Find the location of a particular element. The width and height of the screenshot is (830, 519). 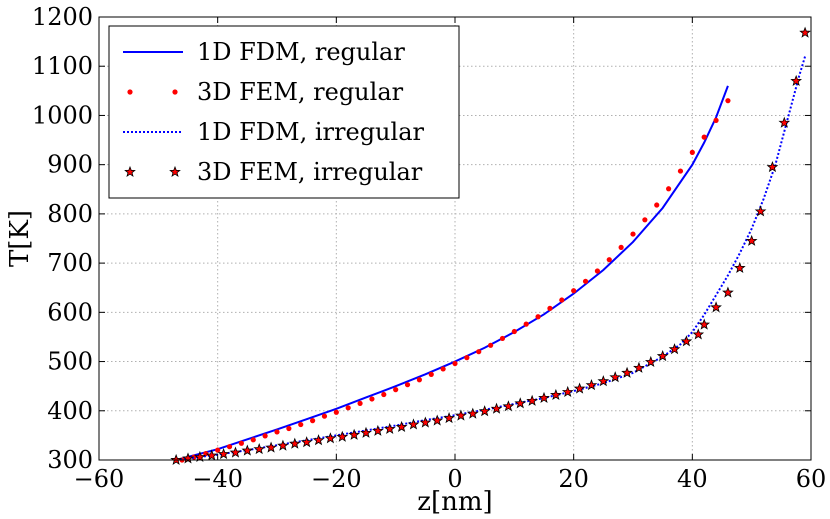

y-tick-label: 800 is located at coordinates (70, 214).